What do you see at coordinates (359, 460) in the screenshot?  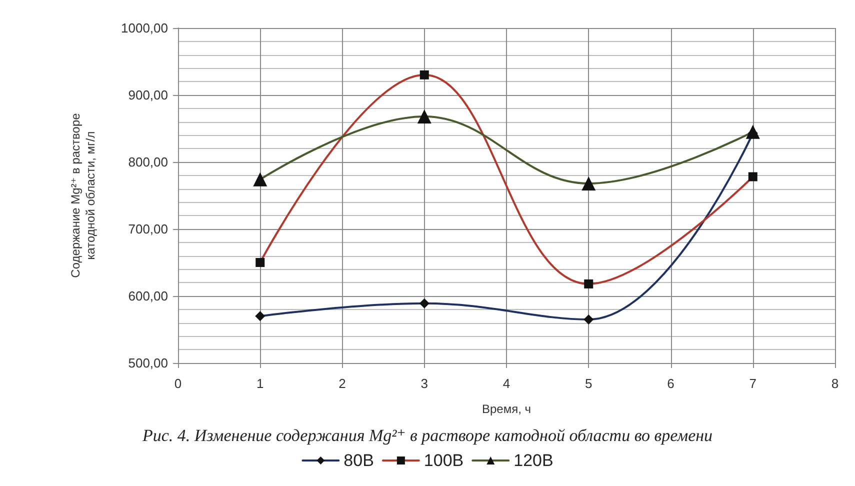 I see `legend-label: 80В` at bounding box center [359, 460].